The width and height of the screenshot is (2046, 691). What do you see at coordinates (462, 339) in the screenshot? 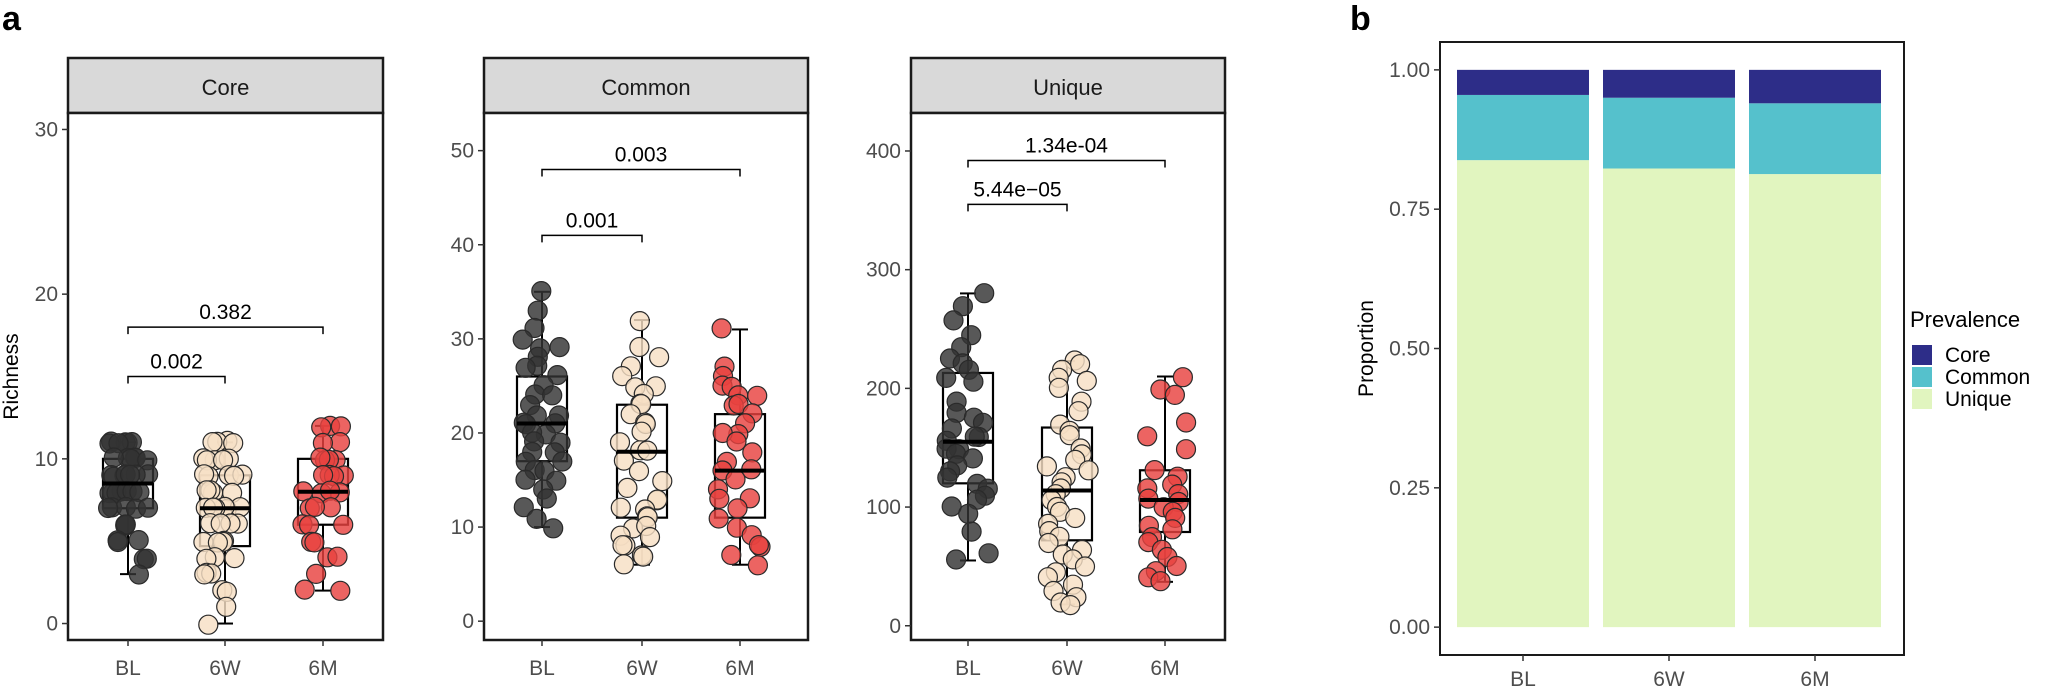
I see `y-tick-label: 30` at bounding box center [462, 339].